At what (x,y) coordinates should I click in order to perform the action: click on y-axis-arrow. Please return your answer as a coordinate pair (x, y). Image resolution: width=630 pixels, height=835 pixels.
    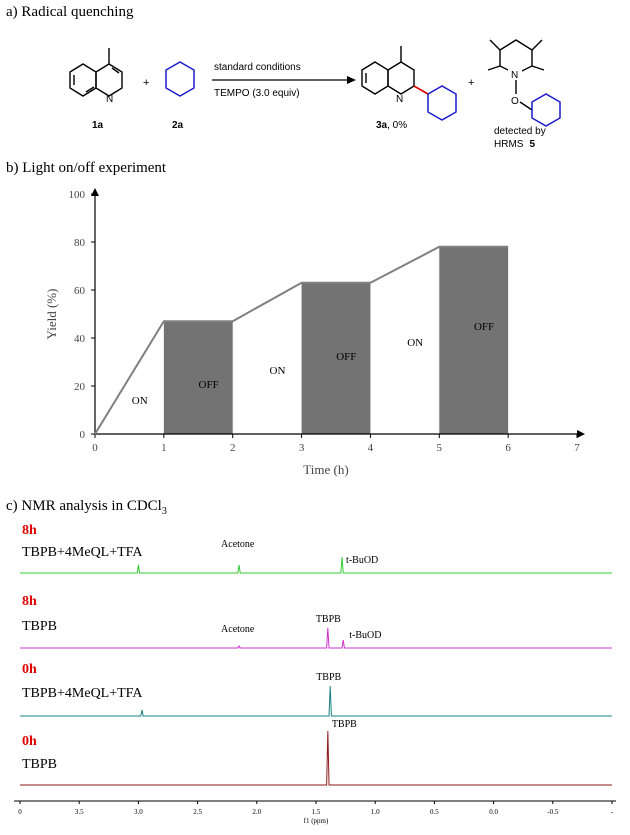
    Looking at the image, I should click on (95, 192).